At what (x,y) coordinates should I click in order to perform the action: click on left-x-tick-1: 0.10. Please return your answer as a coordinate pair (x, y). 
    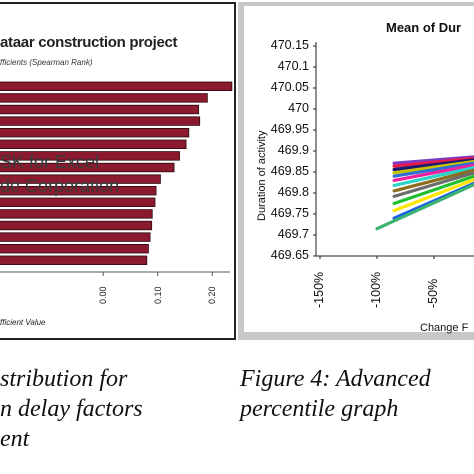
    Looking at the image, I should click on (157, 295).